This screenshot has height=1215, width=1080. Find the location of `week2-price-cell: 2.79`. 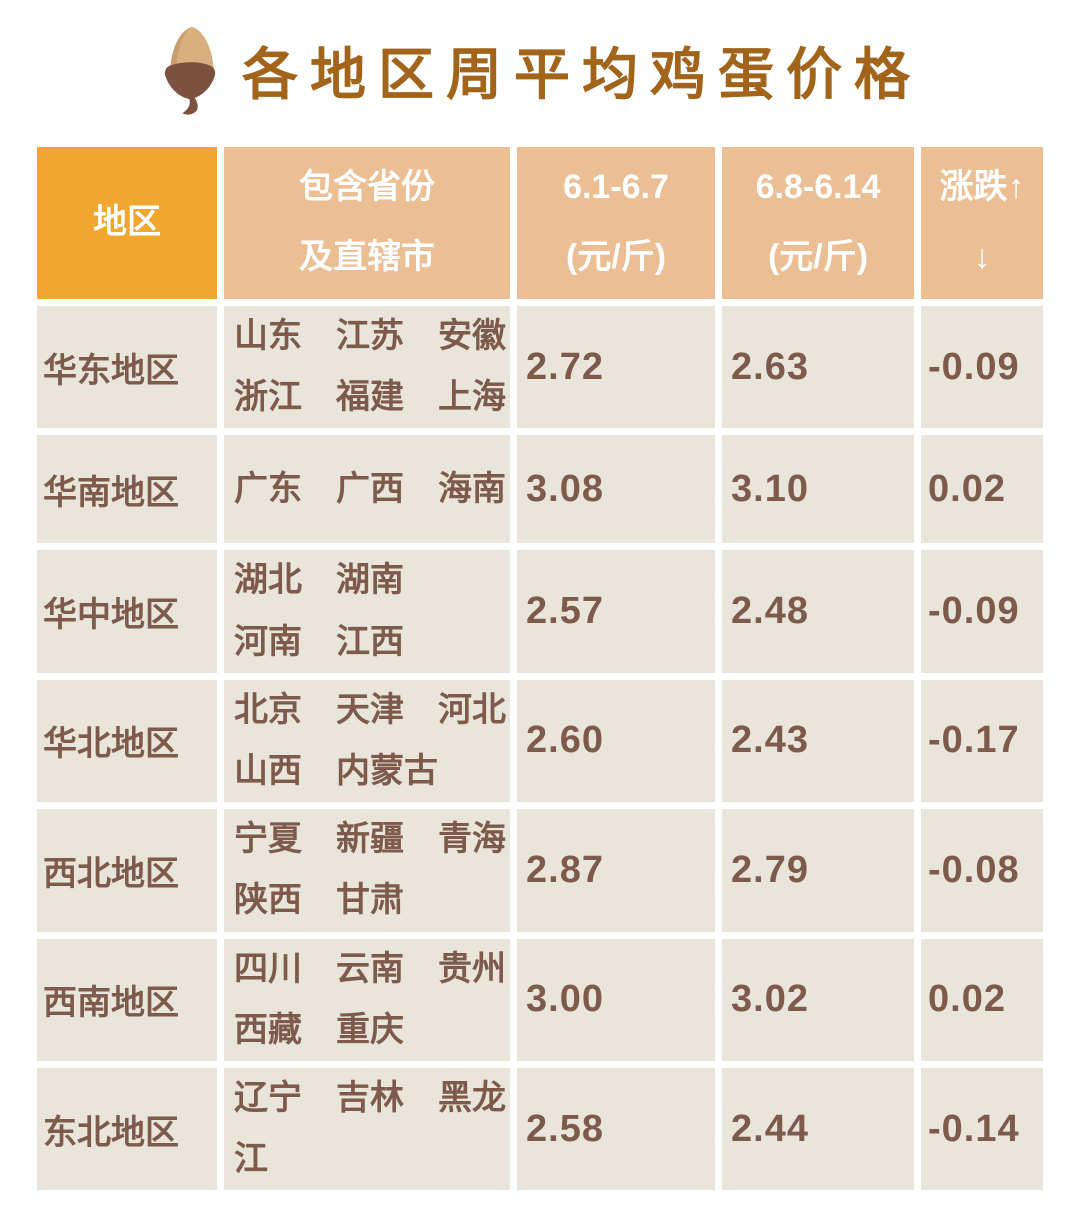

week2-price-cell: 2.79 is located at coordinates (818, 870).